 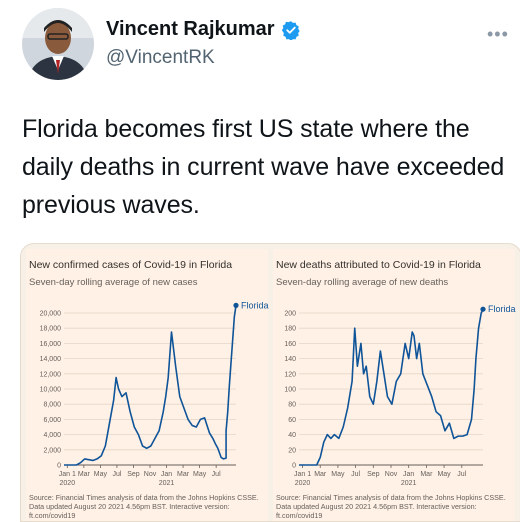 What do you see at coordinates (52, 450) in the screenshot?
I see `y-tick-label: 2,000` at bounding box center [52, 450].